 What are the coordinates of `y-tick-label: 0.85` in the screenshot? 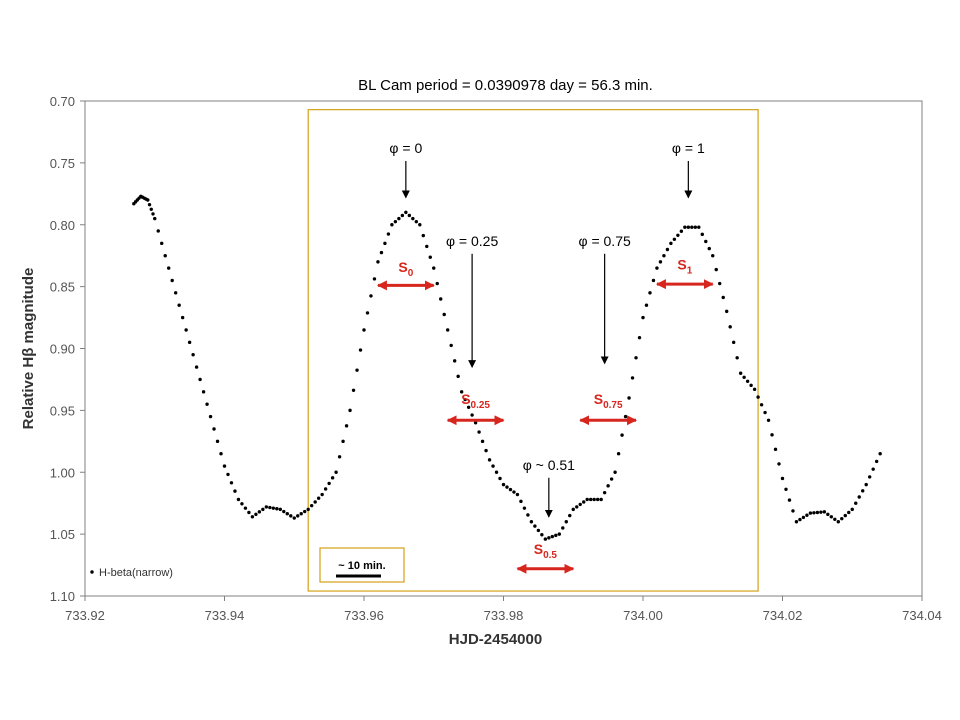 It's located at (62, 287).